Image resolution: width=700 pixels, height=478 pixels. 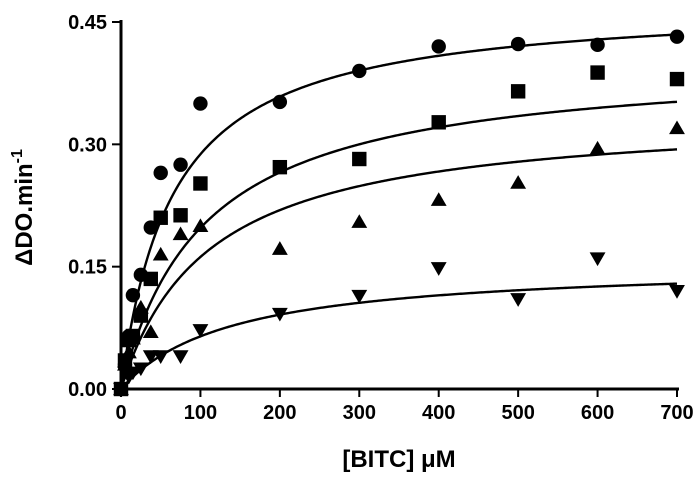 I want to click on y-axis-title: ΔDO.min-1, so click(x=23, y=207).